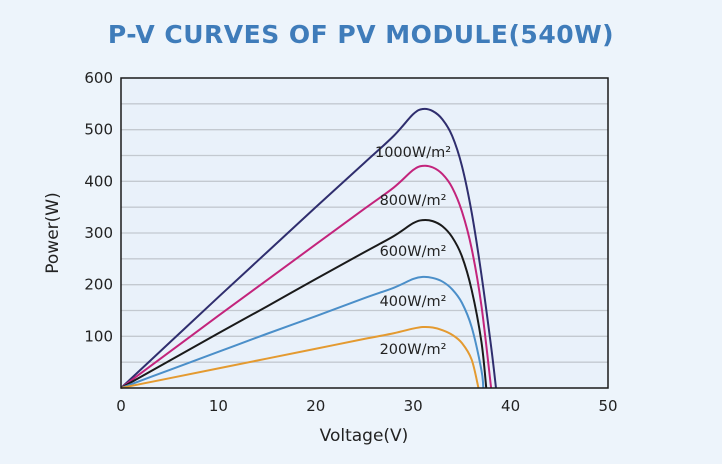 This screenshot has width=722, height=464. Describe the element at coordinates (98, 78) in the screenshot. I see `y-tick-label: 600` at that location.